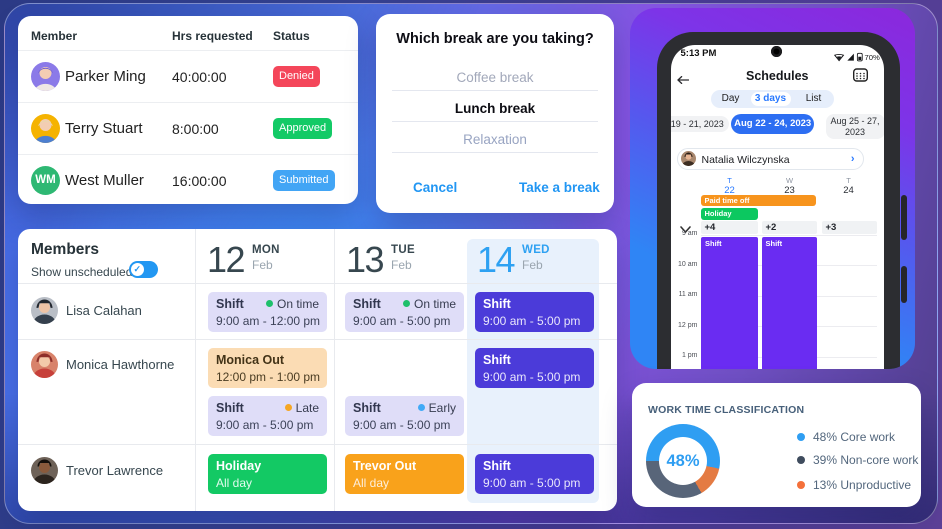 This screenshot has height=529, width=942. Describe the element at coordinates (871, 57) in the screenshot. I see `svg-text: 70%` at that location.